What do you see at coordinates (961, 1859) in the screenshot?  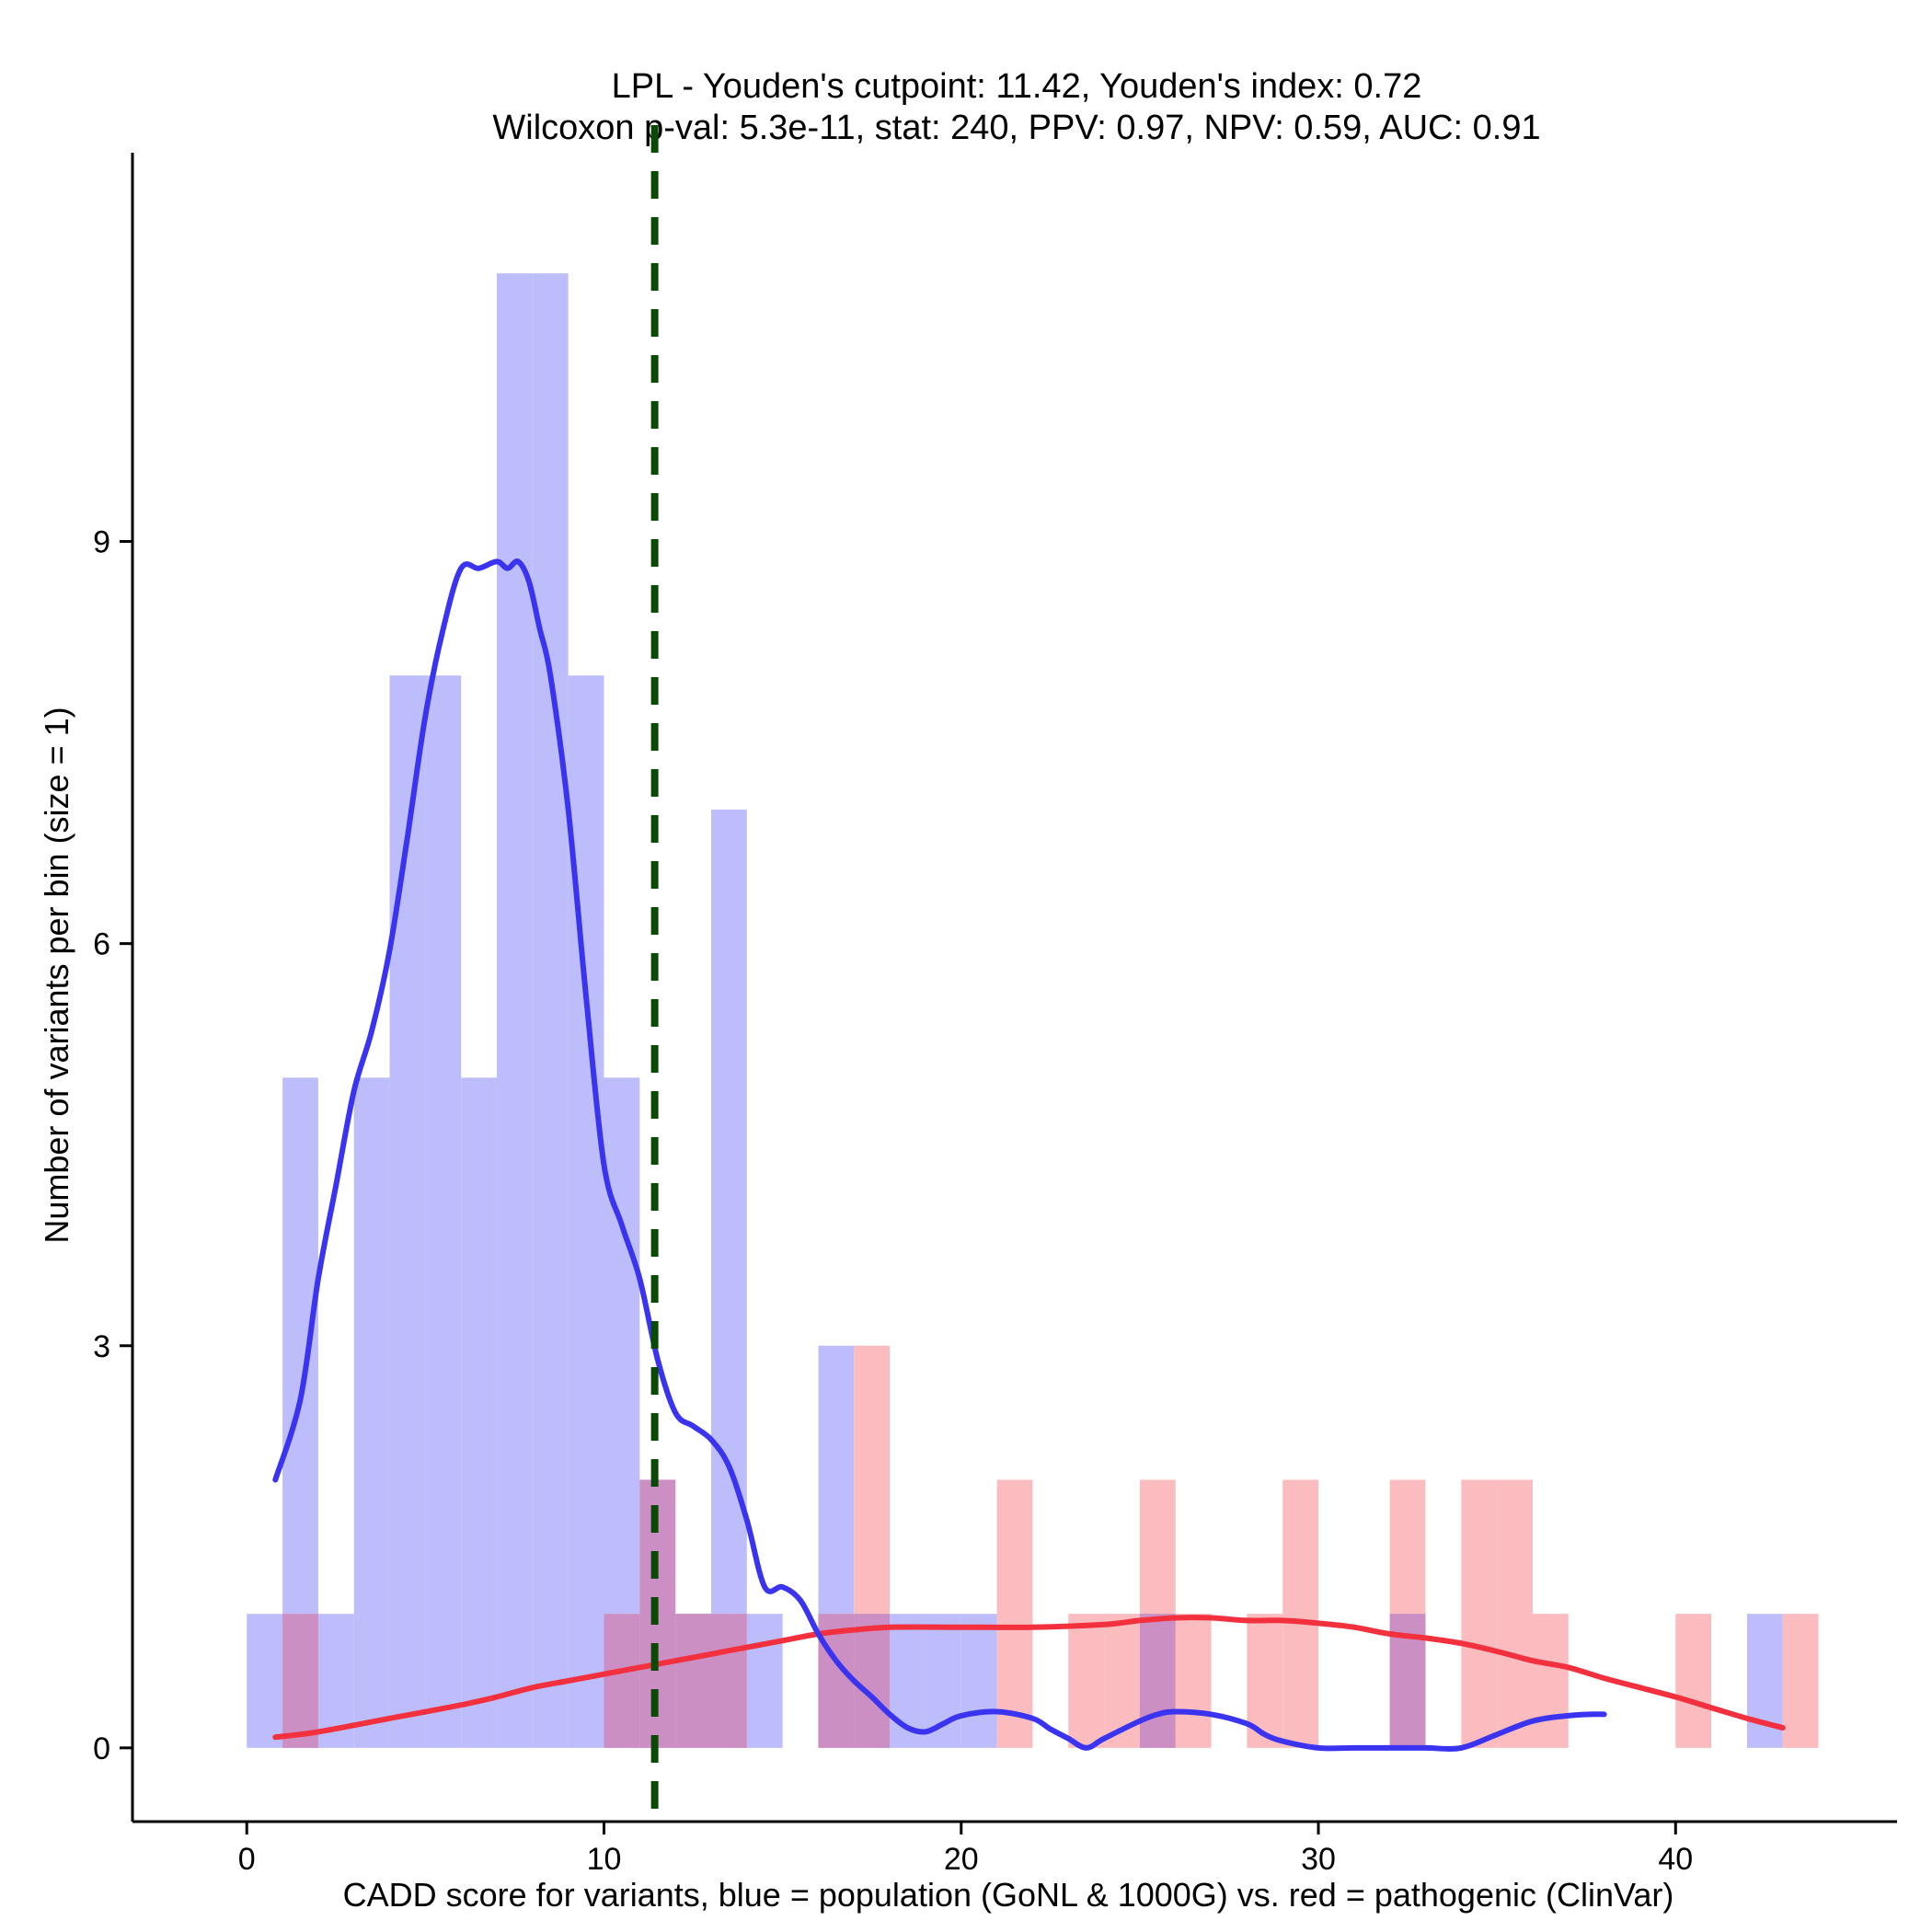 I see `x-tick-label: 20` at bounding box center [961, 1859].